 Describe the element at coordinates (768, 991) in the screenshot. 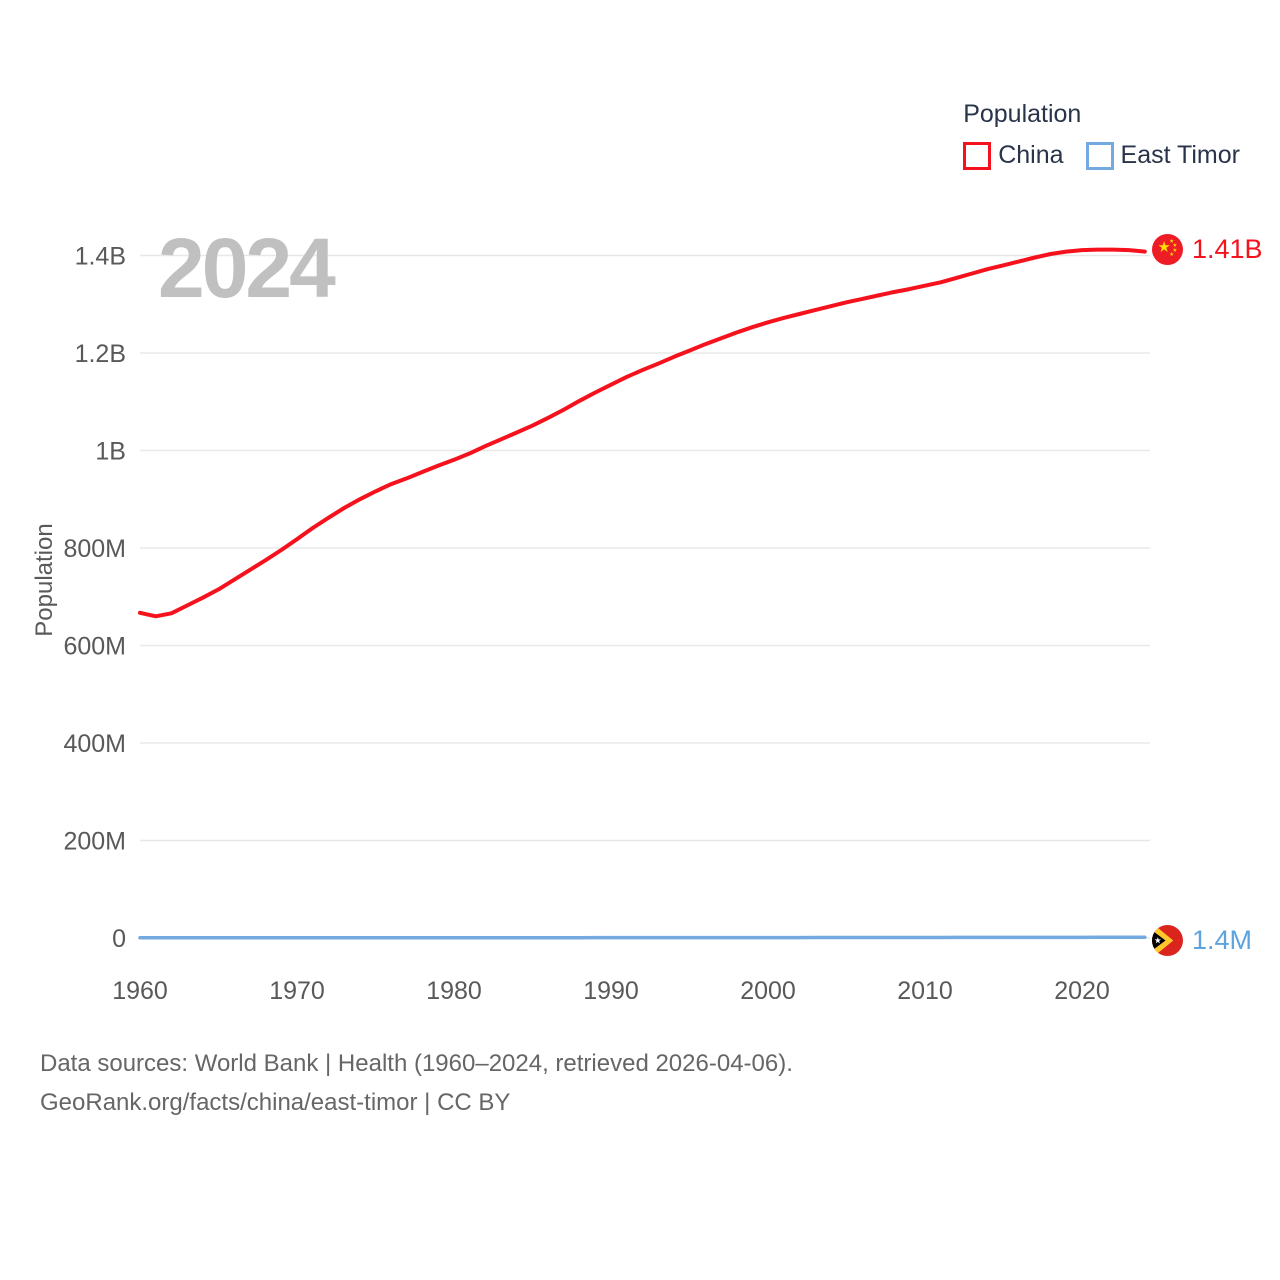

I see `x-tick-2000: 2000` at that location.